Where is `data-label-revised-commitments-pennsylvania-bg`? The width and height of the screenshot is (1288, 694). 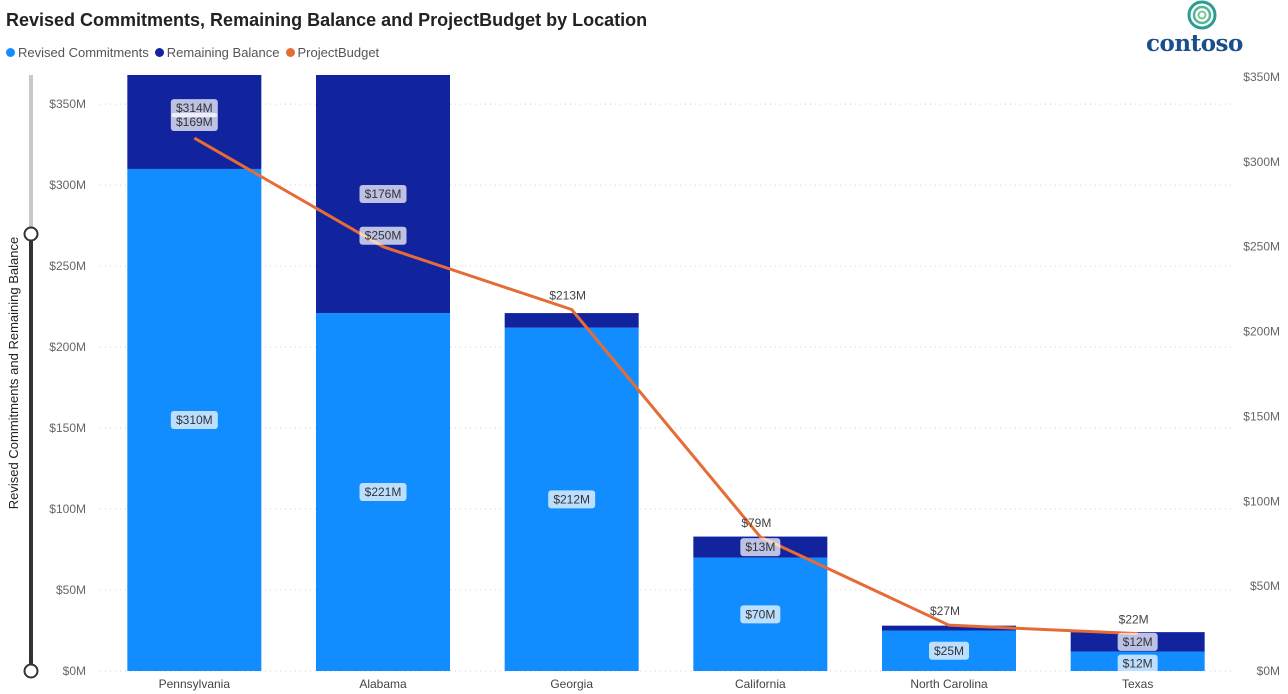
data-label-revised-commitments-pennsylvania-bg is located at coordinates (194, 419).